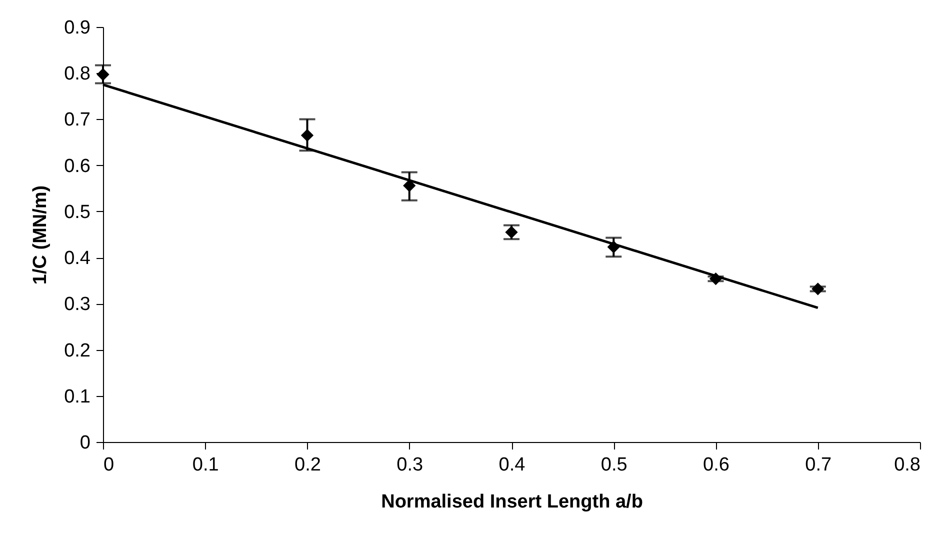  What do you see at coordinates (716, 465) in the screenshot?
I see `x-tick-label: 0.6` at bounding box center [716, 465].